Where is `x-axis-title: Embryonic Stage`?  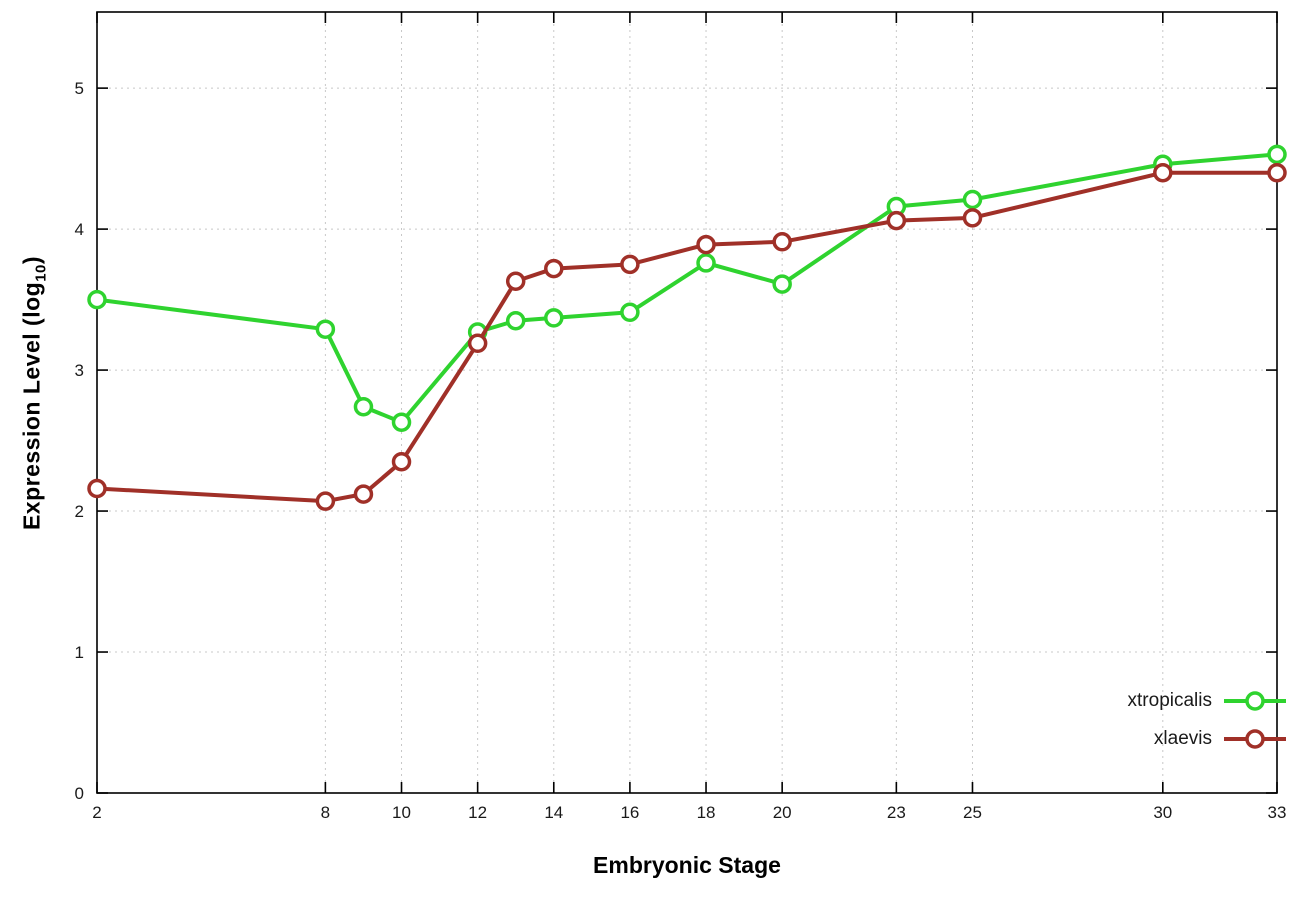
x-axis-title: Embryonic Stage is located at coordinates (687, 865).